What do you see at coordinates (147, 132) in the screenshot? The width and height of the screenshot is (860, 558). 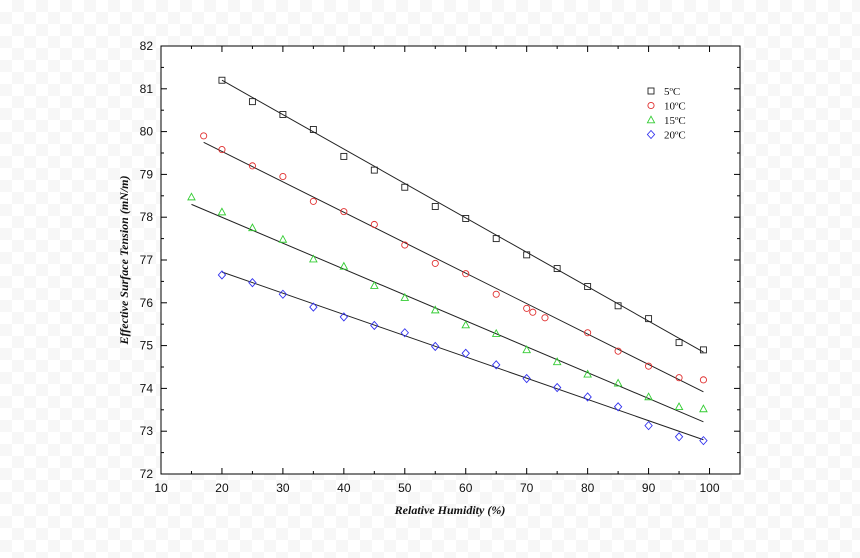 I see `y-tick-label: 80` at bounding box center [147, 132].